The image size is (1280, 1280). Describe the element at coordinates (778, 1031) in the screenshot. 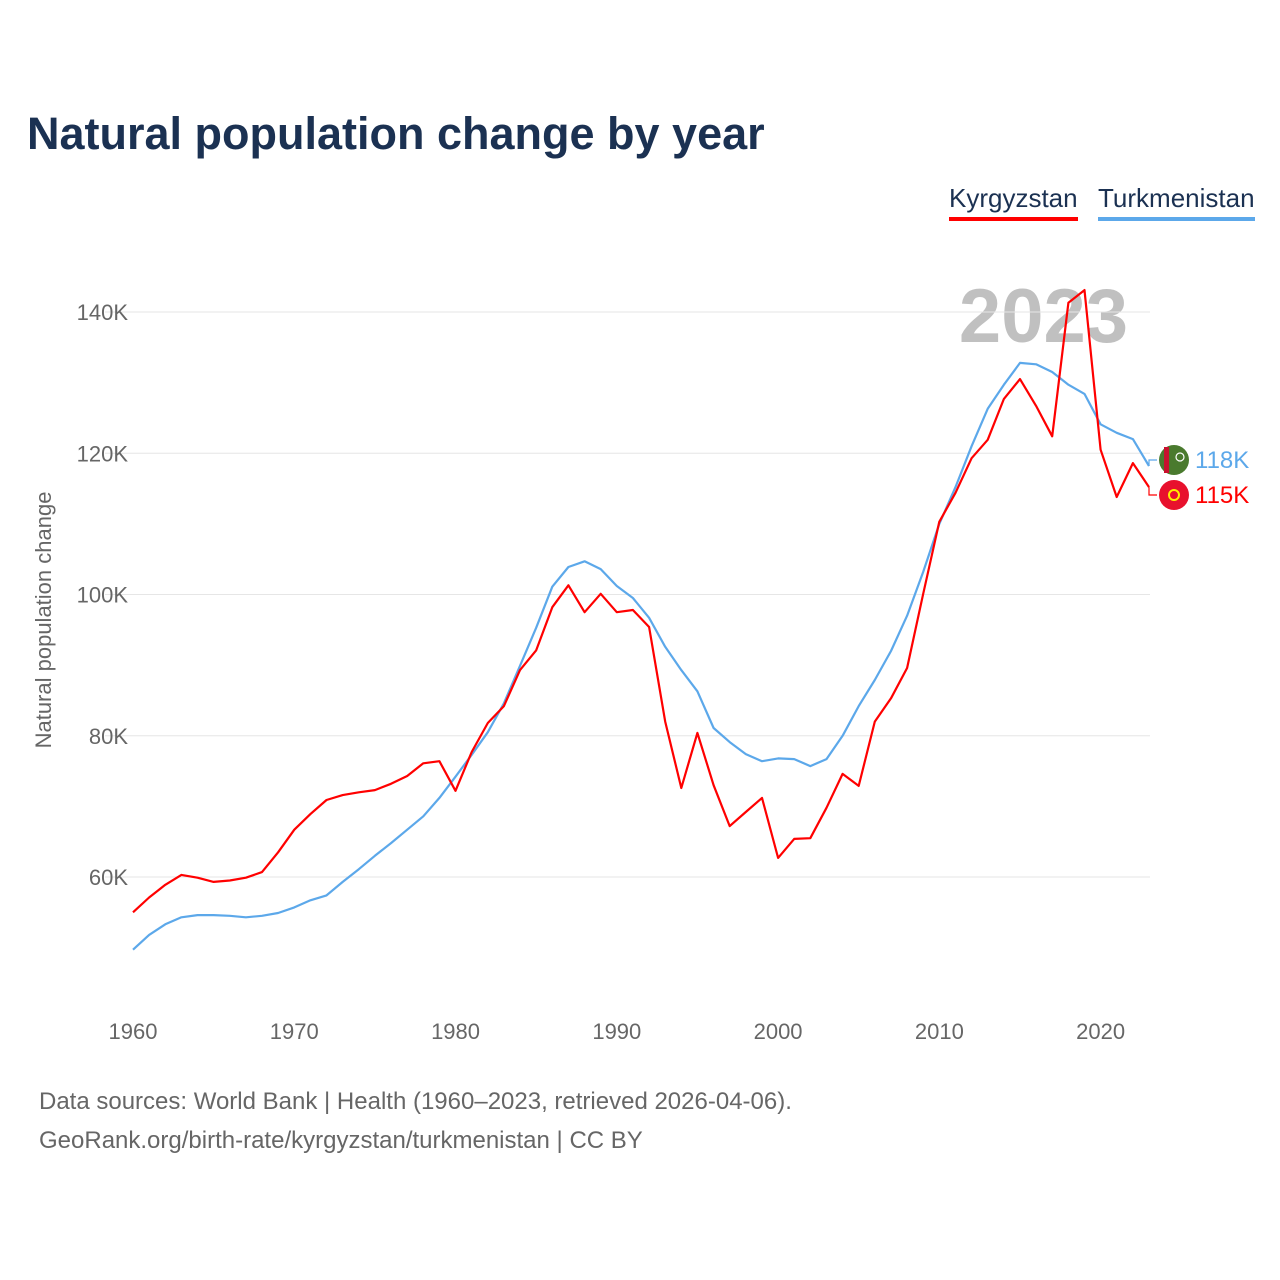

I see `x-tick-label: 2000` at that location.